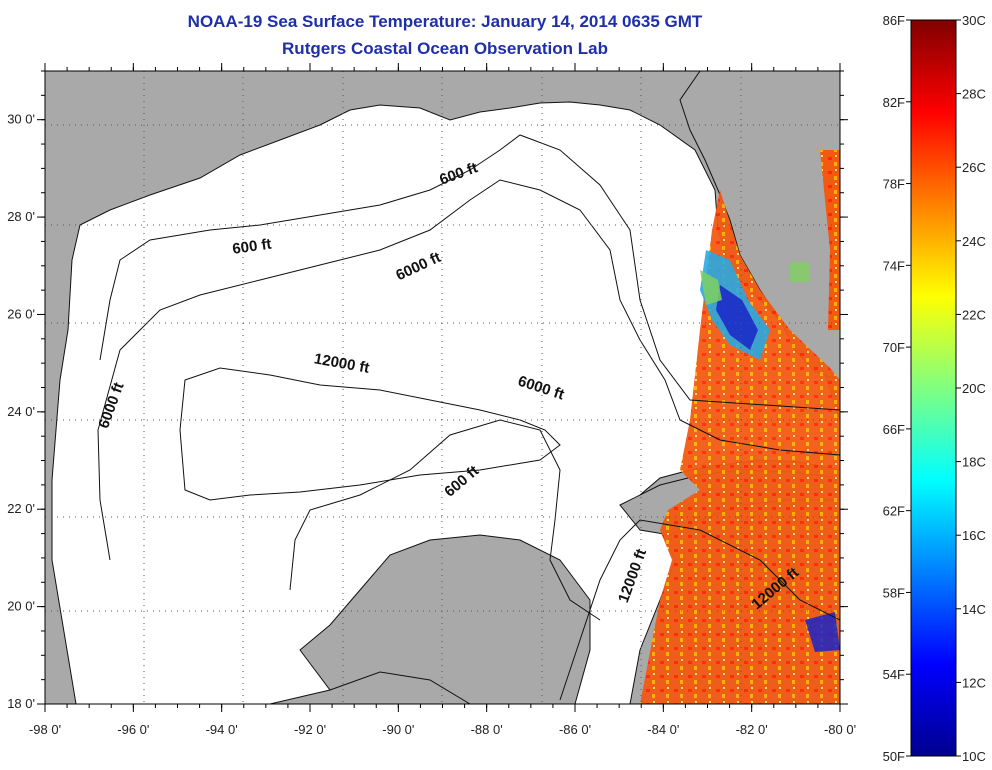 The image size is (992, 770). What do you see at coordinates (800, 272) in the screenshot?
I see `florida-interior-sst` at bounding box center [800, 272].